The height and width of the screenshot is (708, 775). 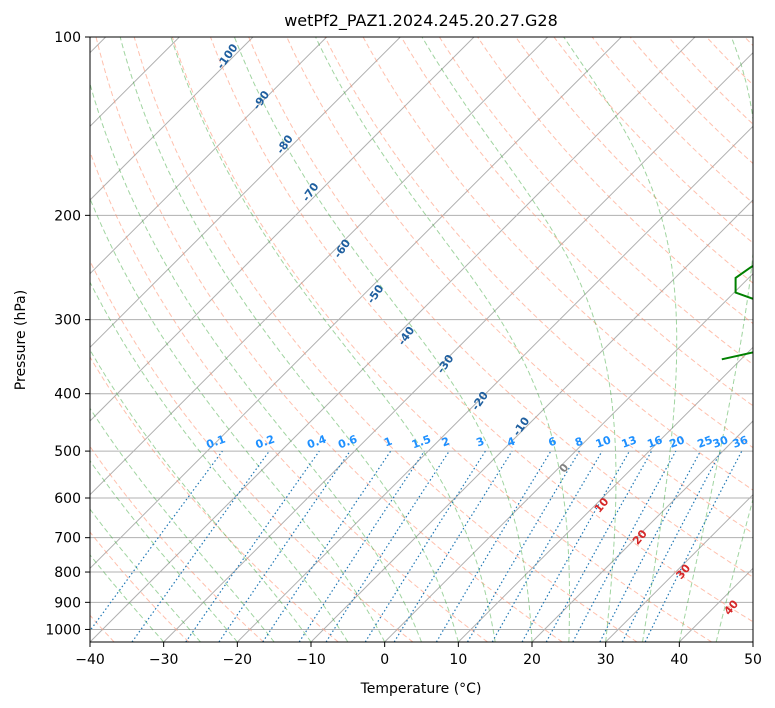 I want to click on x-tick-label: 20, so click(x=532, y=660).